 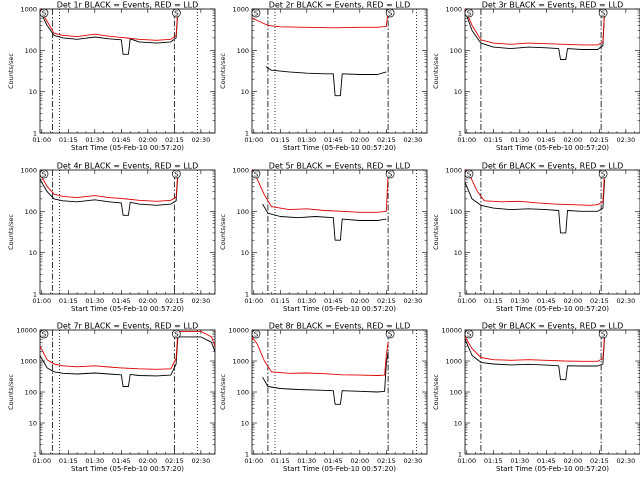 I want to click on panel-title: Det 5r BLACK = Events, RED = LLD, so click(x=340, y=166).